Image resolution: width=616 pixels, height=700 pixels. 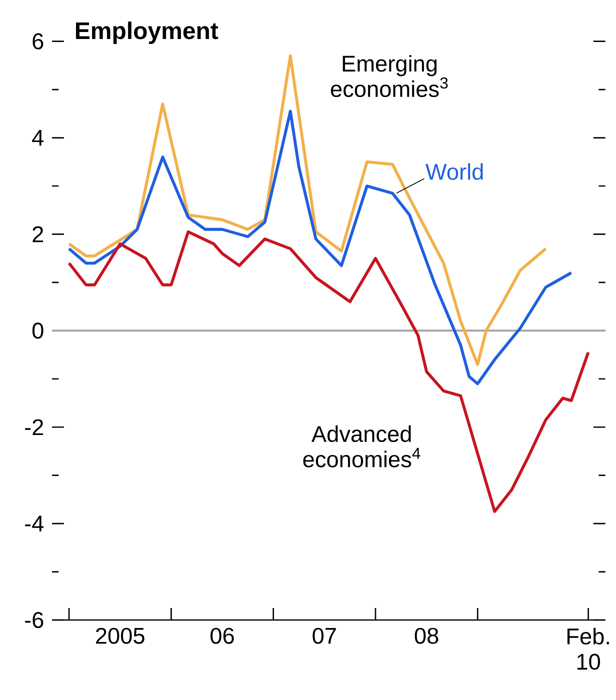 What do you see at coordinates (147, 33) in the screenshot?
I see `chart-title: Employment` at bounding box center [147, 33].